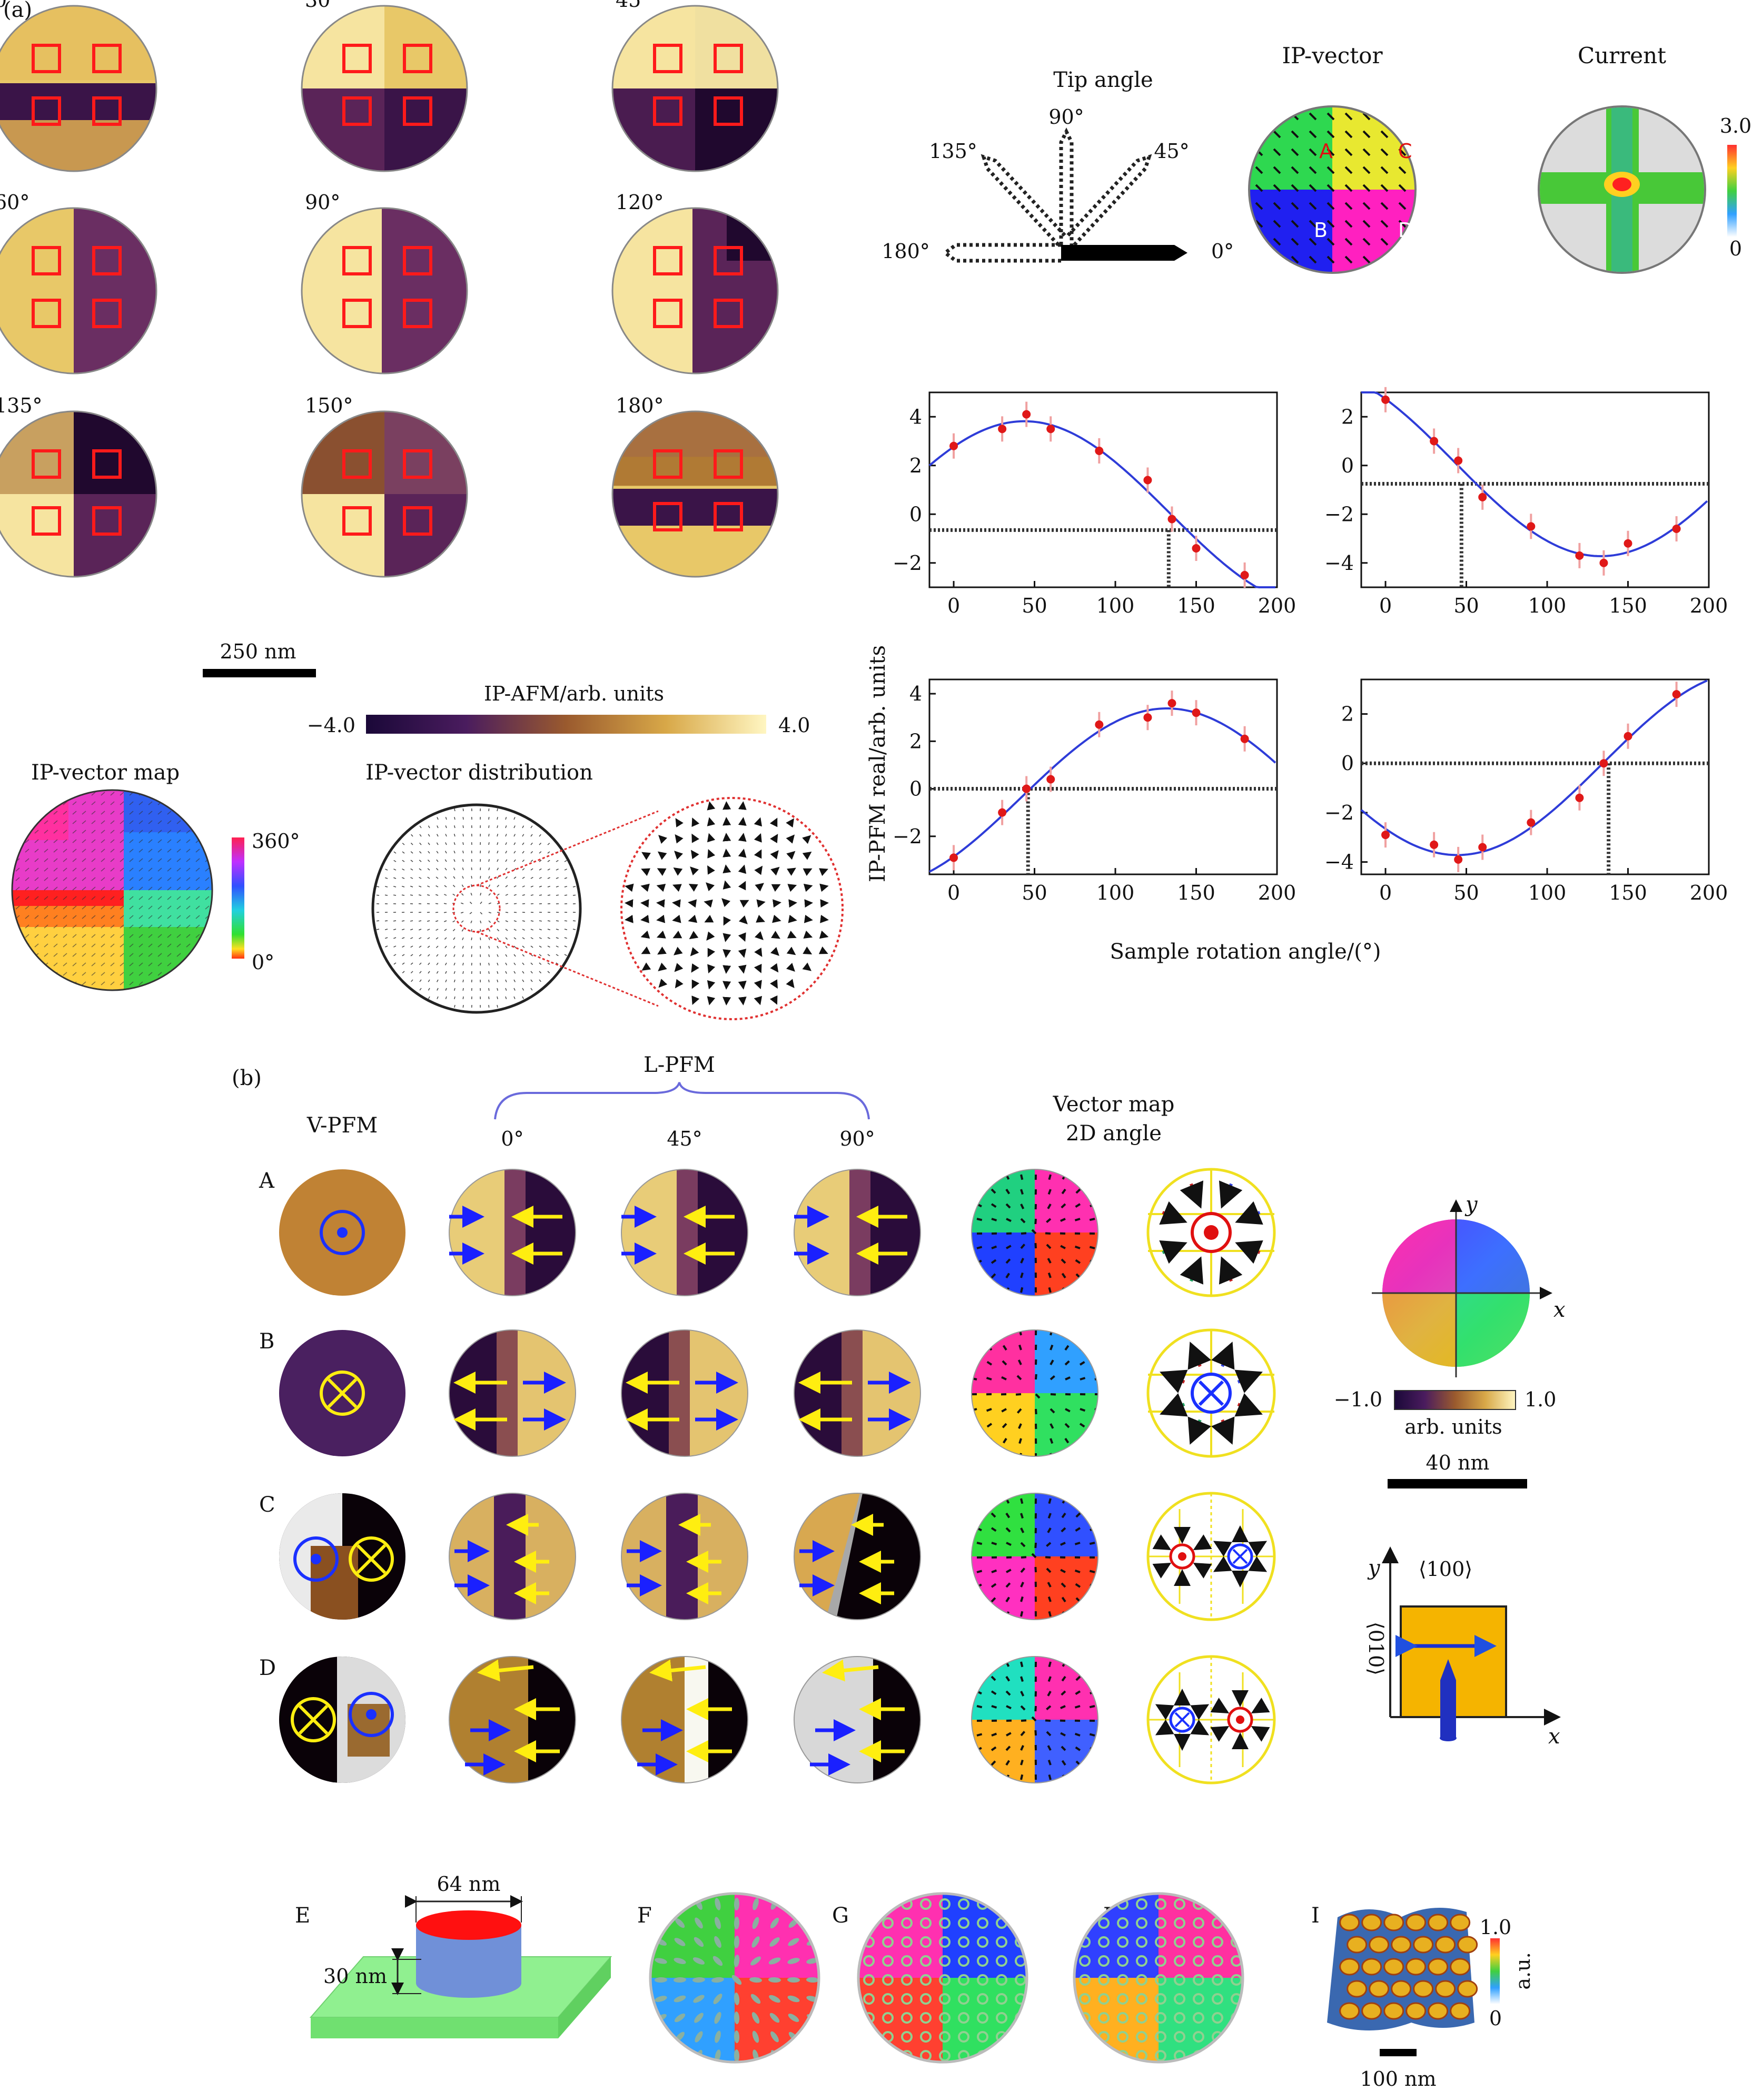 Image resolution: width=1762 pixels, height=2100 pixels. I want to click on ipafm-colorbar, so click(566, 725).